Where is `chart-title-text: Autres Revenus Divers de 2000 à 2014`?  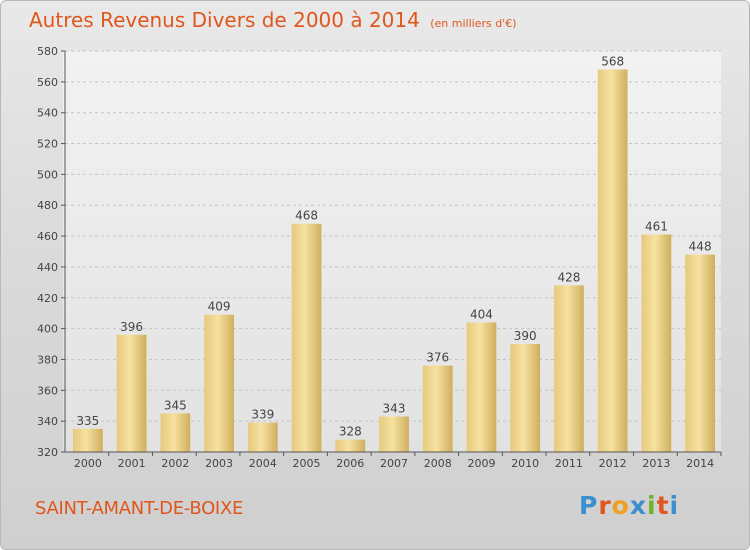
chart-title-text: Autres Revenus Divers de 2000 à 2014 is located at coordinates (224, 20).